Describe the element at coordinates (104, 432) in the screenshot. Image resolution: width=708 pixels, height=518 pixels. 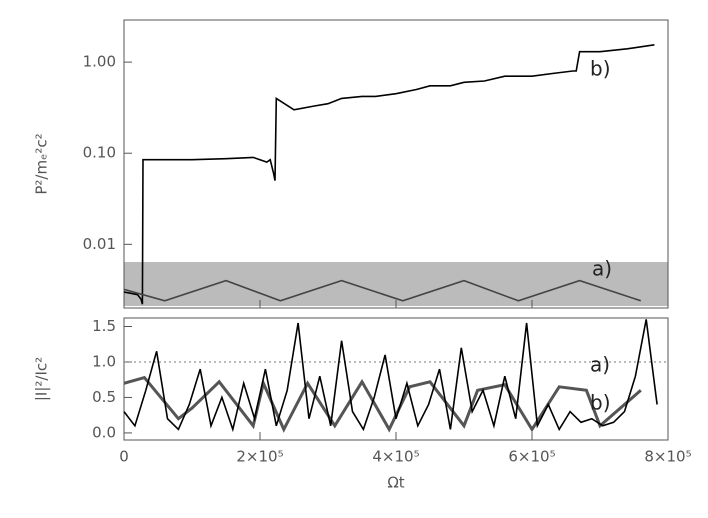
I see `y-tick-label: 0.0` at that location.